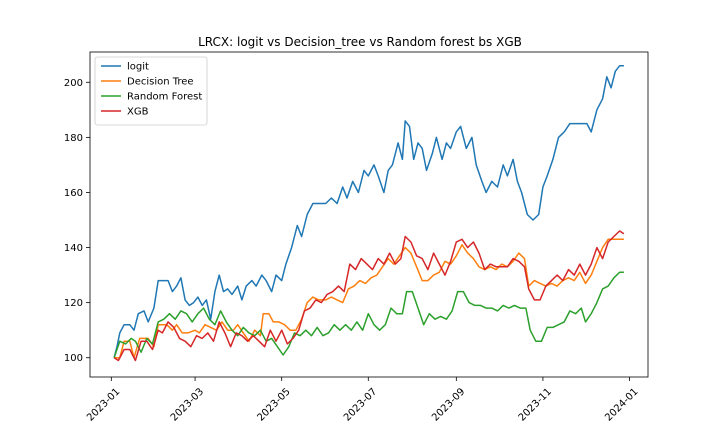  I want to click on legend-label: Random Forest, so click(164, 97).